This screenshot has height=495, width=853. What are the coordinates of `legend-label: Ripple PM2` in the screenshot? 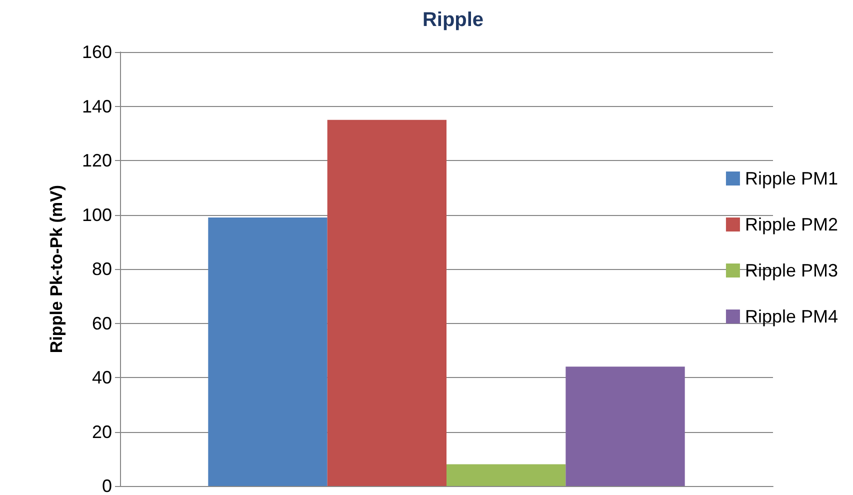 It's located at (791, 224).